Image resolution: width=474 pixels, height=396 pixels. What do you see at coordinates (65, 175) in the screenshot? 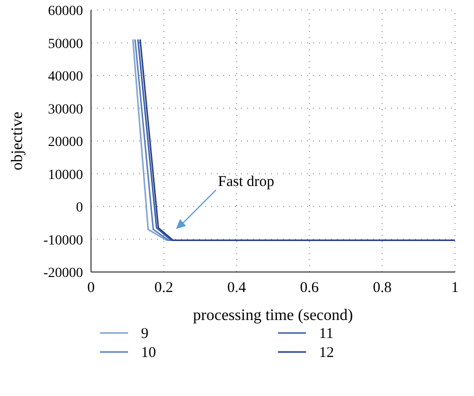
I see `y-tick-label: 10000` at bounding box center [65, 175].